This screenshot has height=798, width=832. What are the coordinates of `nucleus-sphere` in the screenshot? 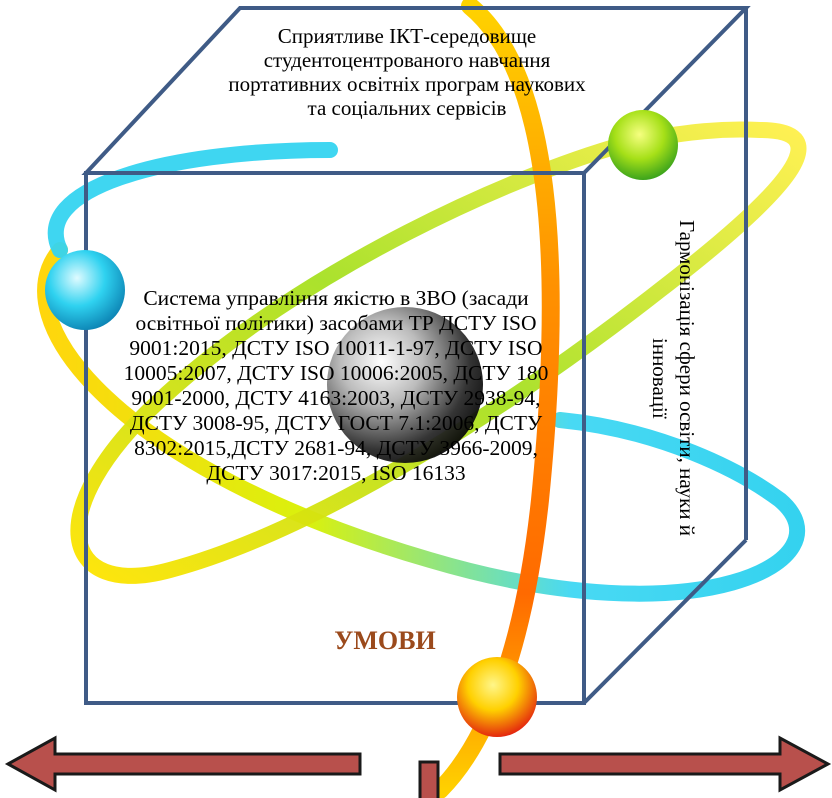 It's located at (405, 385).